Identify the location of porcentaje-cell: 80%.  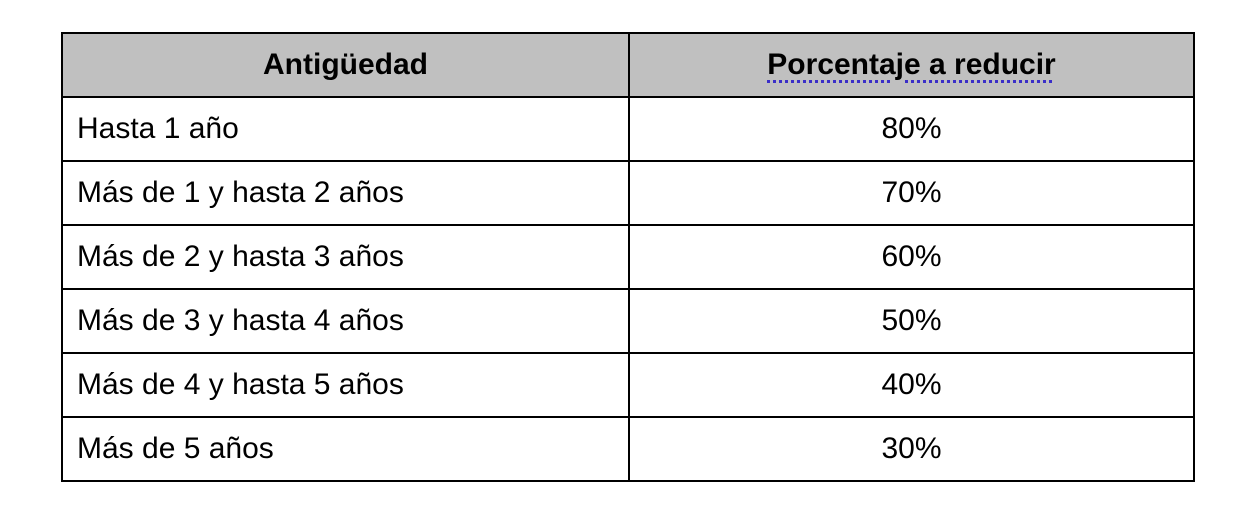
(911, 129).